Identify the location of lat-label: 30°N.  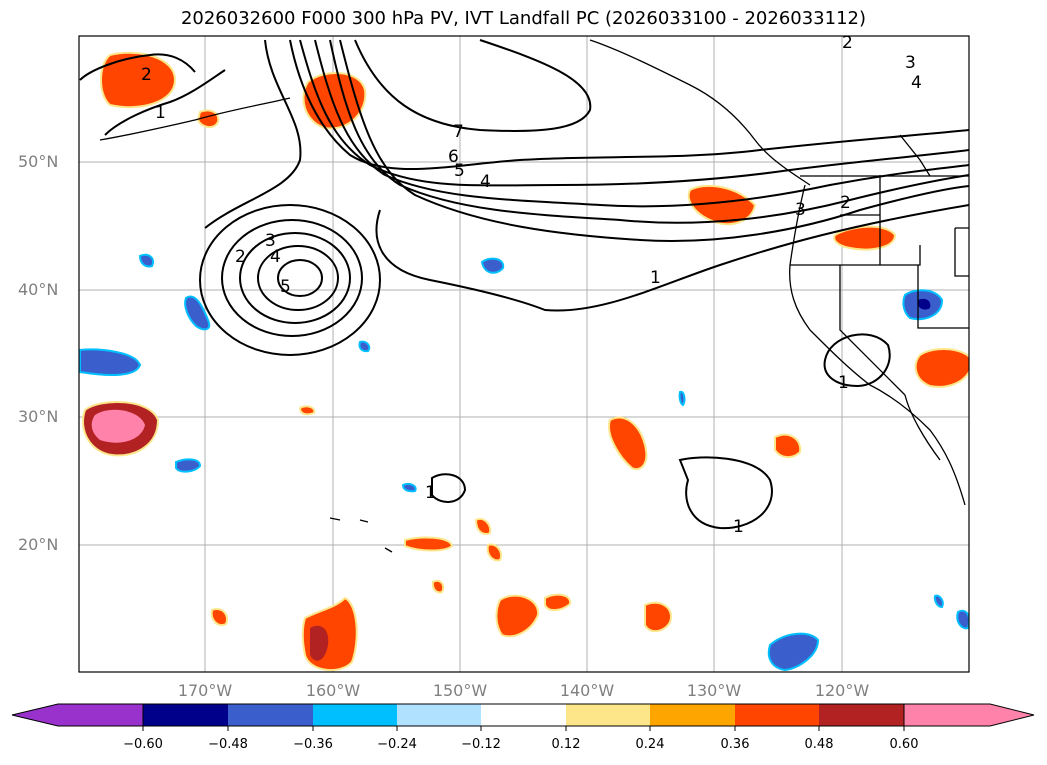
(38, 416).